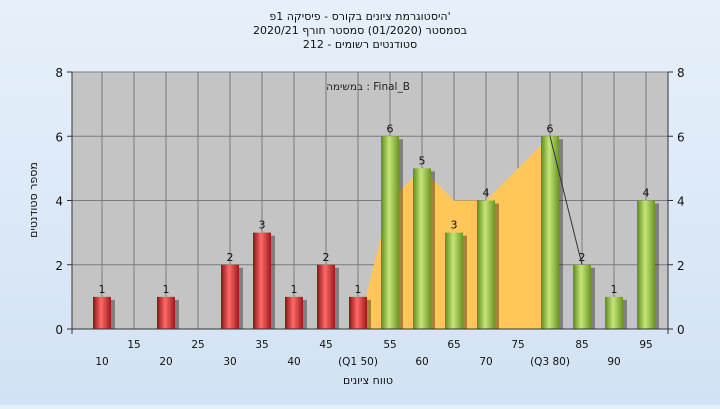 This screenshot has width=720, height=409. I want to click on x-tick-label-upper: 55, so click(389, 345).